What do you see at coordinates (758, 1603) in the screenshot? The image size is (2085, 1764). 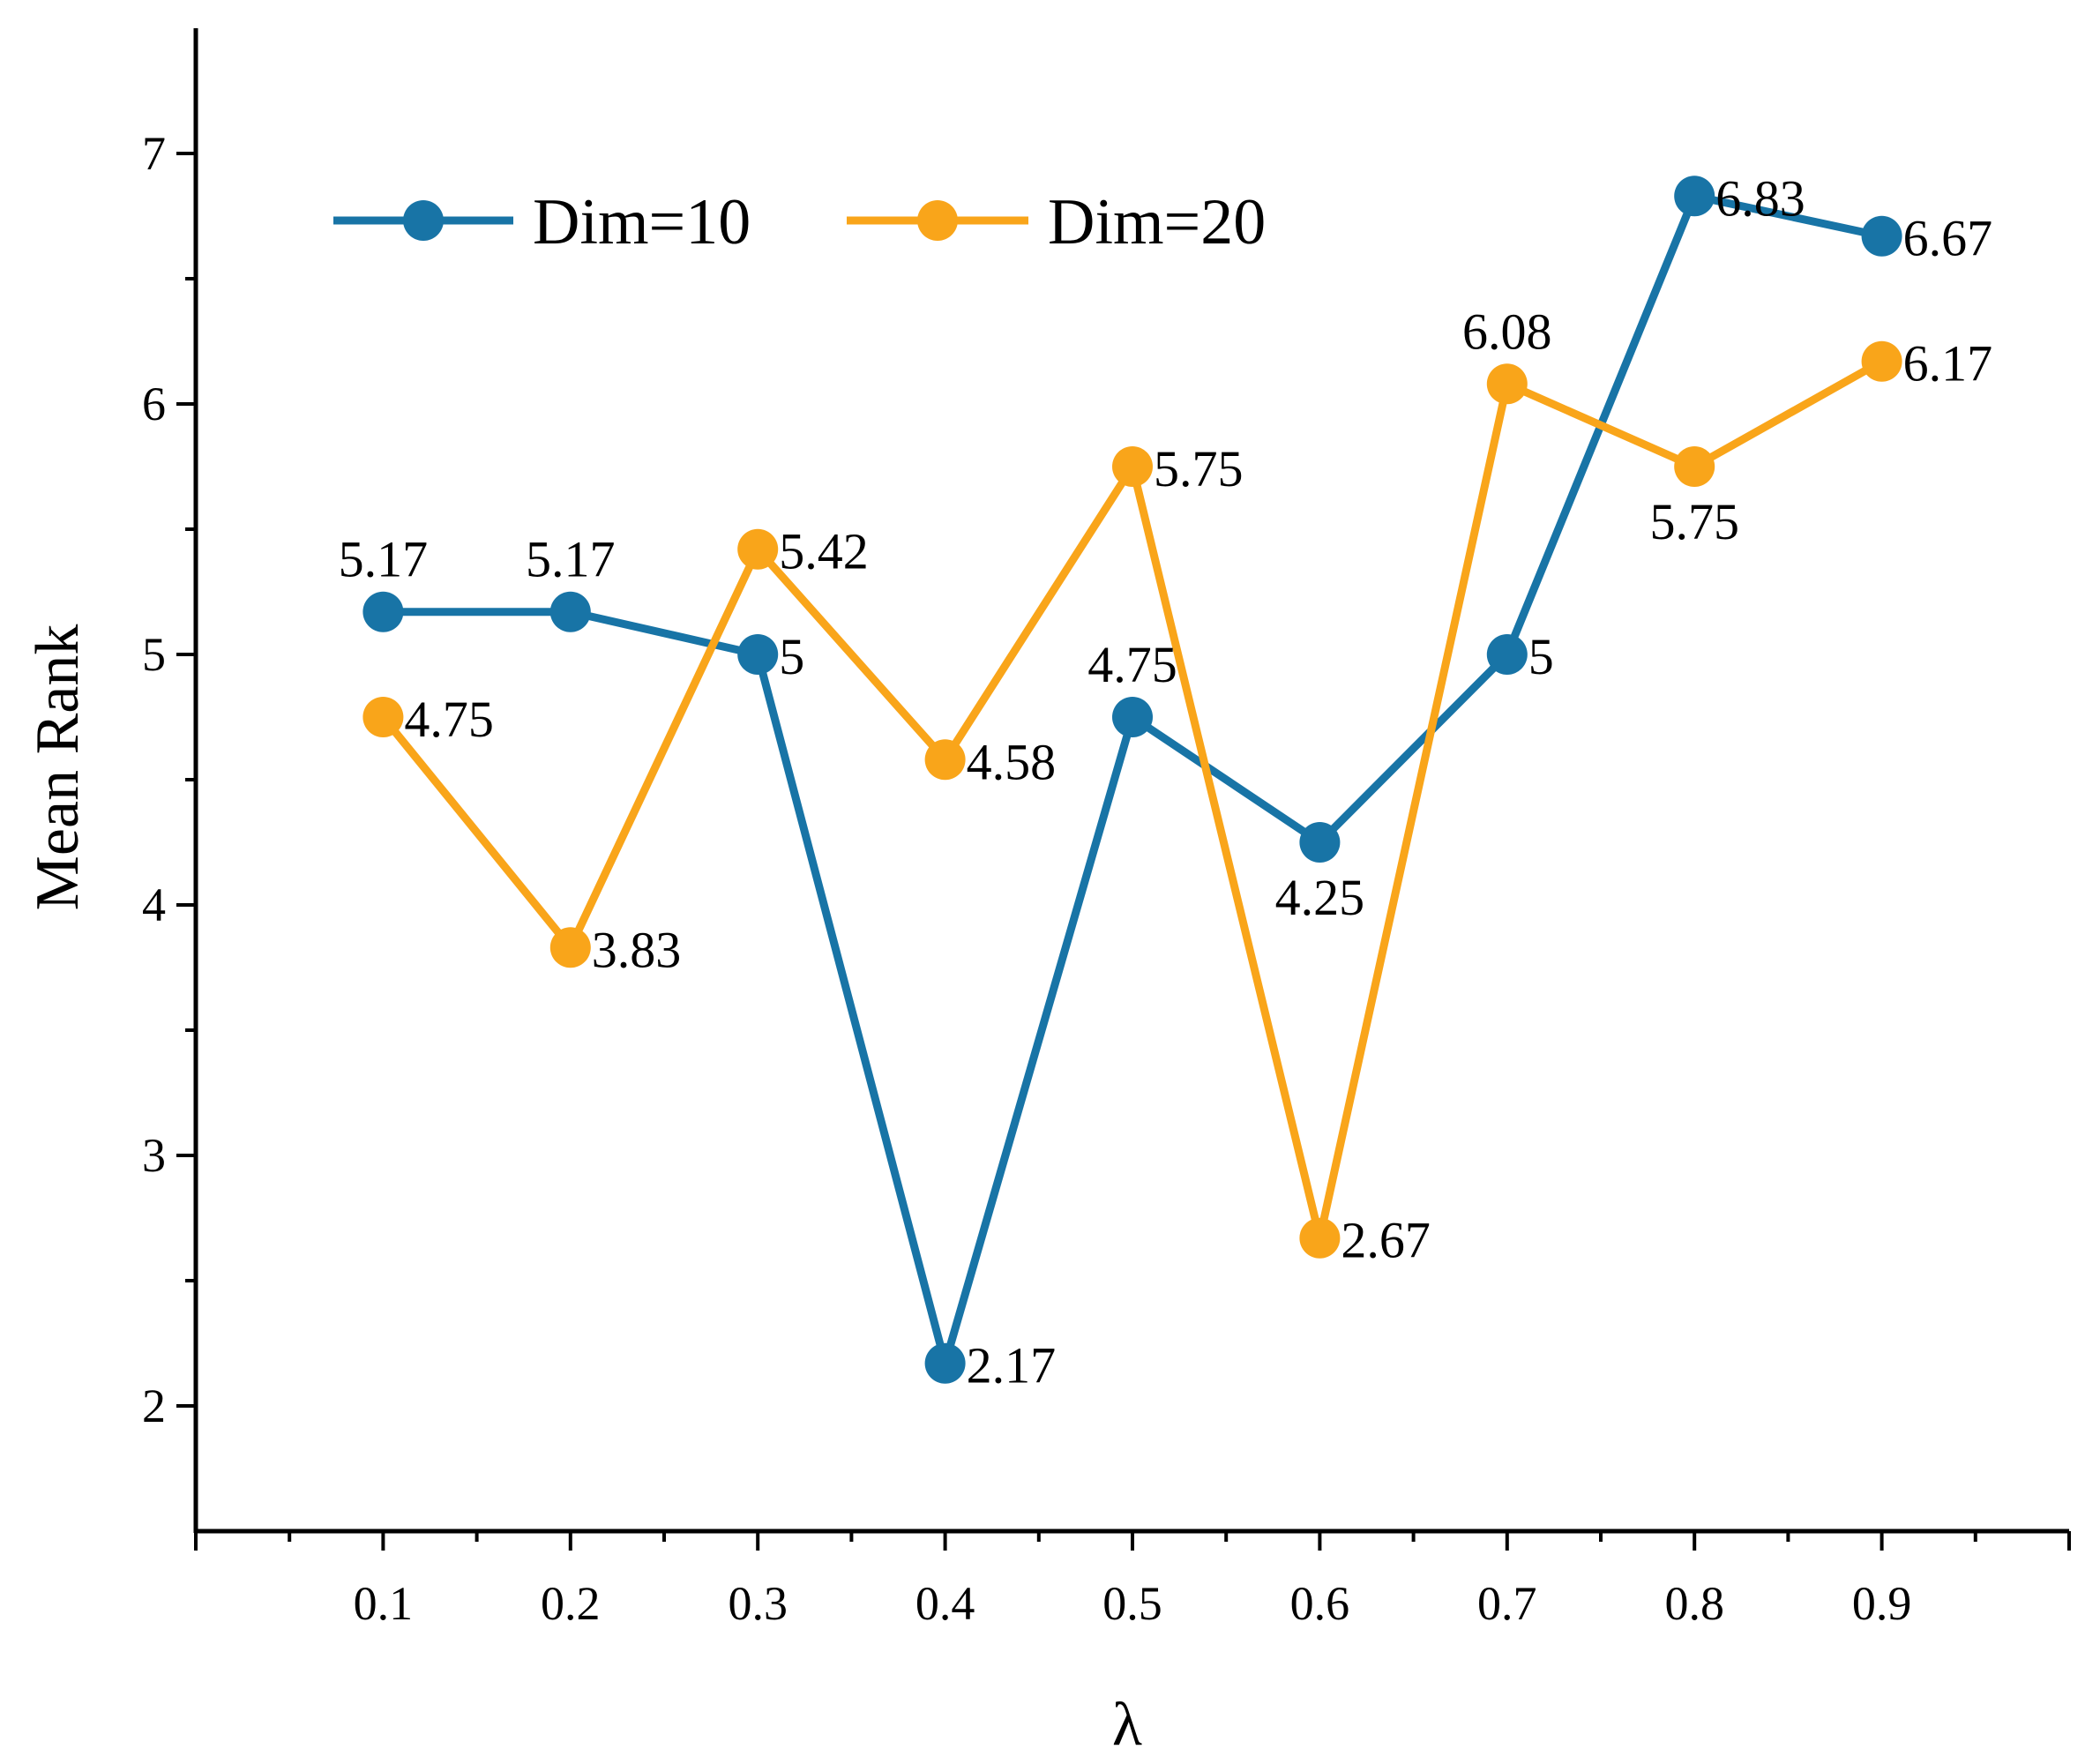 I see `x-tick-label: 0.3` at bounding box center [758, 1603].